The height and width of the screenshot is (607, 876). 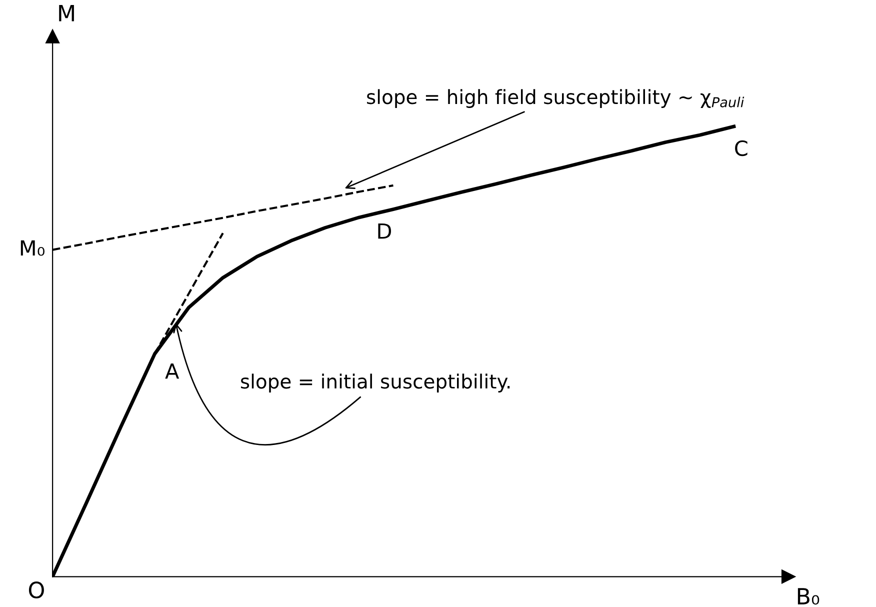 I want to click on annotation: M₀, so click(x=32, y=248).